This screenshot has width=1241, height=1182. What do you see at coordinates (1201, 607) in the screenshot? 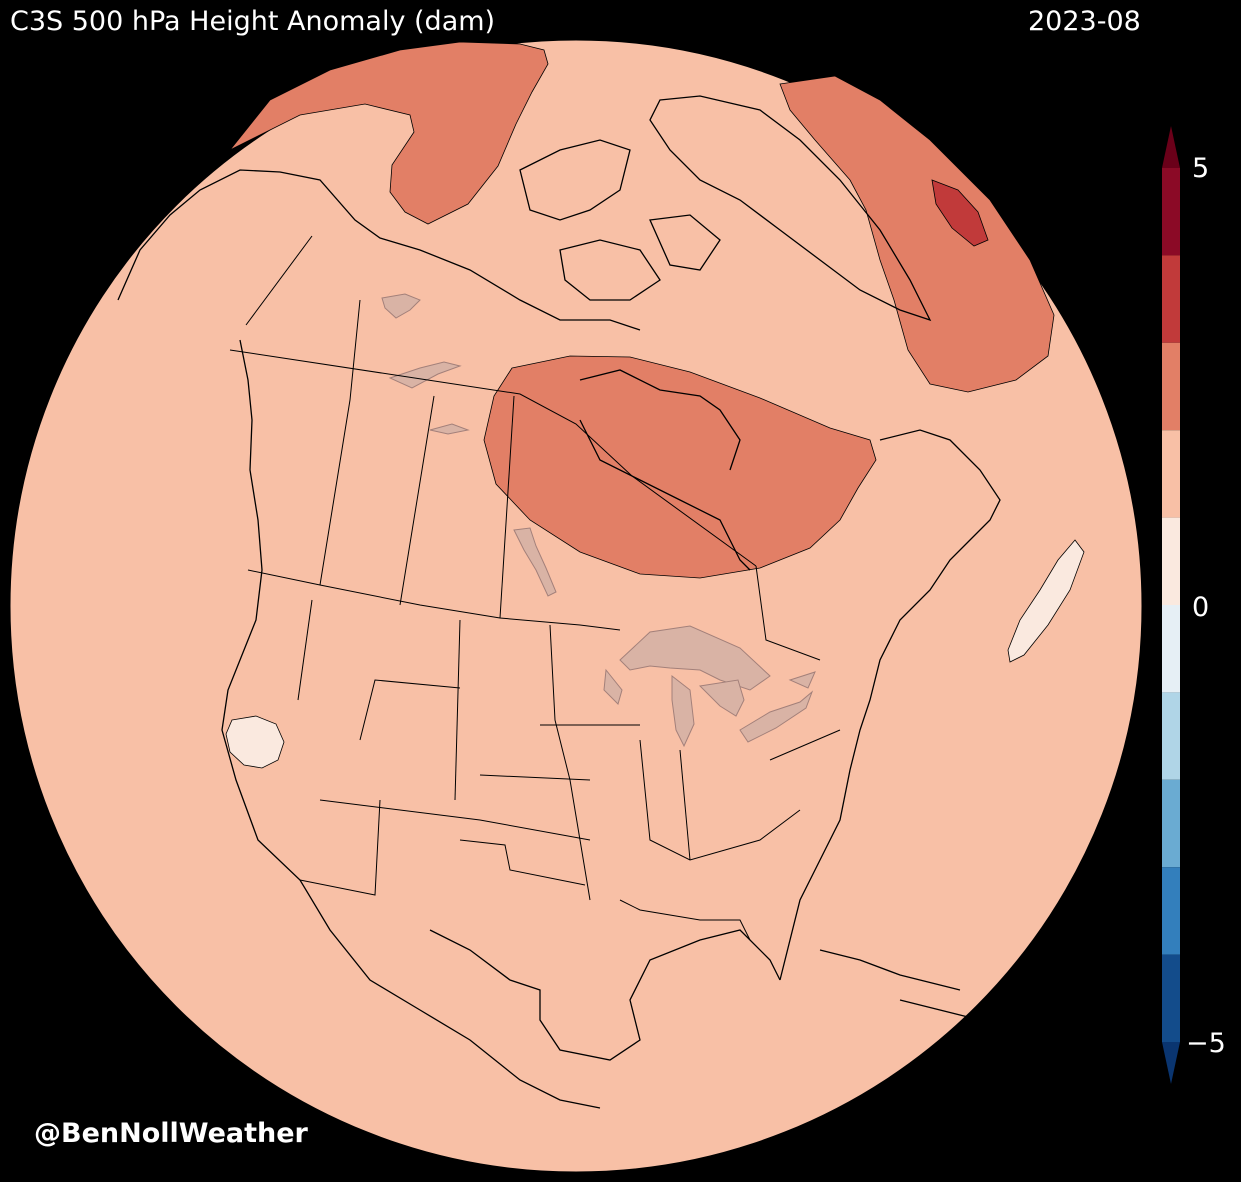
I see `colorbar-tick-middle: 0` at bounding box center [1201, 607].